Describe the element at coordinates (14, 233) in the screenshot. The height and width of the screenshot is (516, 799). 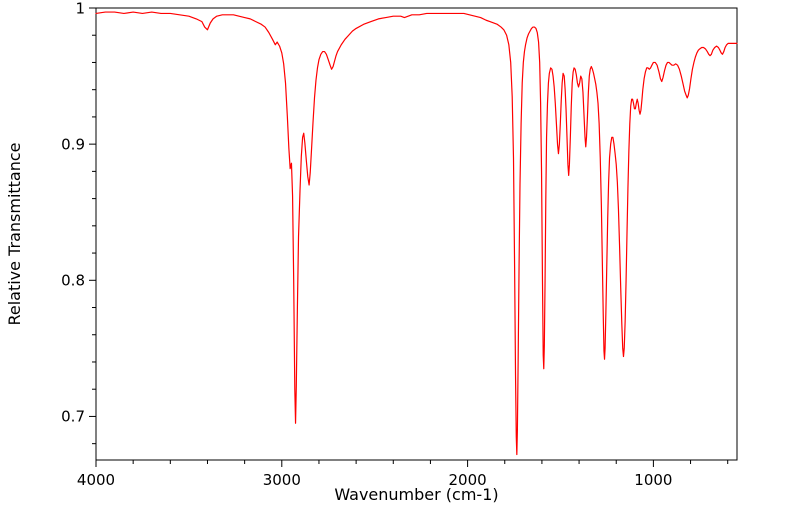
I see `y-axis-label: Relative Transmittance` at that location.